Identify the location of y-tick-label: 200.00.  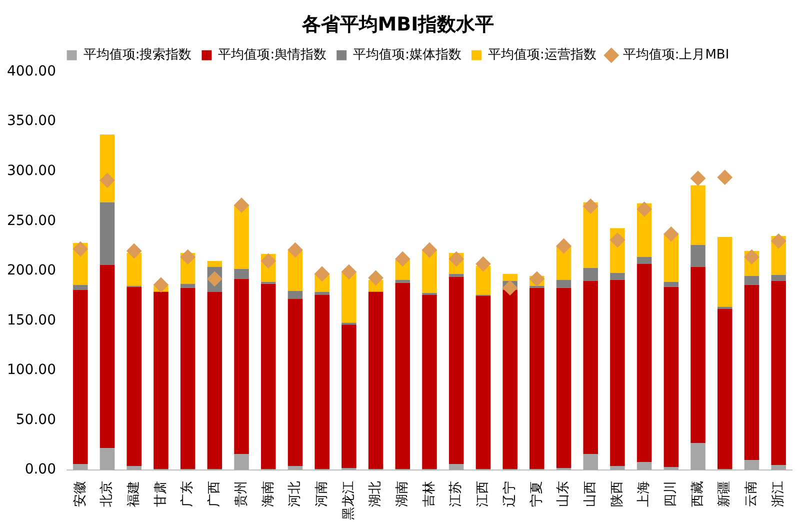
(31, 270).